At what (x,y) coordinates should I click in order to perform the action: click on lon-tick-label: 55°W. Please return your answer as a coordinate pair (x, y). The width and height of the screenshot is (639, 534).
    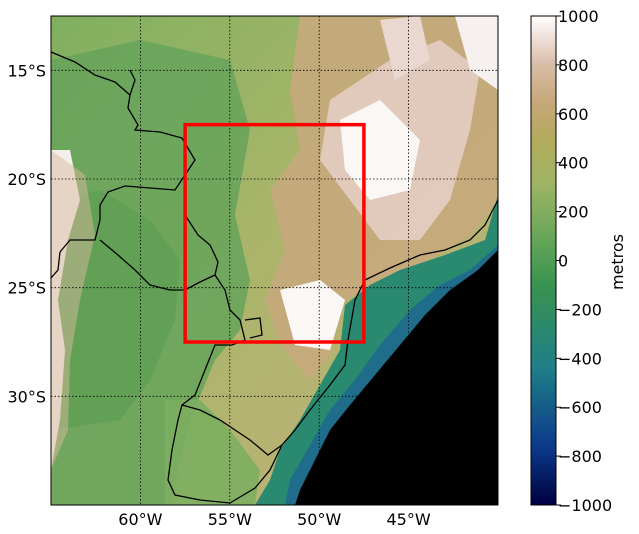
    Looking at the image, I should click on (230, 519).